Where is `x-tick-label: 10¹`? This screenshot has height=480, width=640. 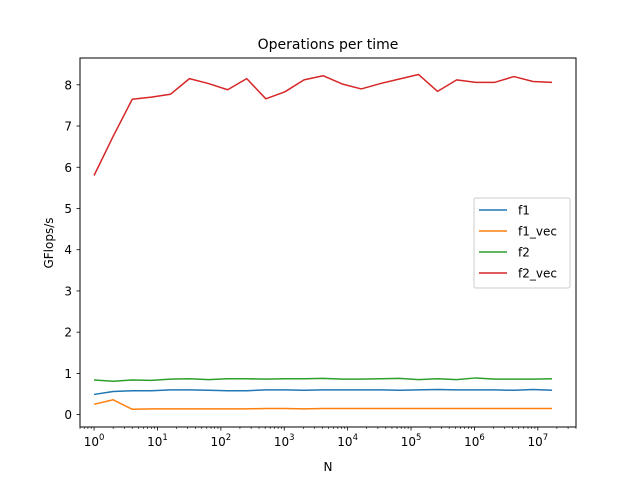 x-tick-label: 10¹ is located at coordinates (157, 441).